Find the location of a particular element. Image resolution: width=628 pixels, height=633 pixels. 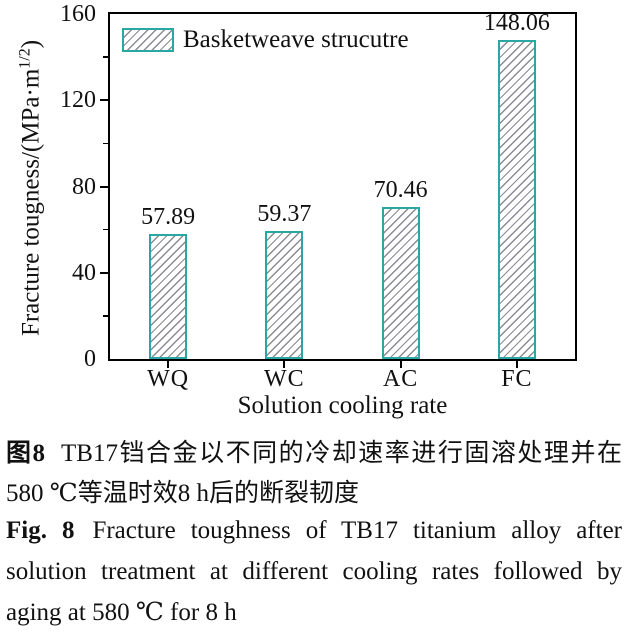

y-axis-title-close: ) is located at coordinates (31, 44).